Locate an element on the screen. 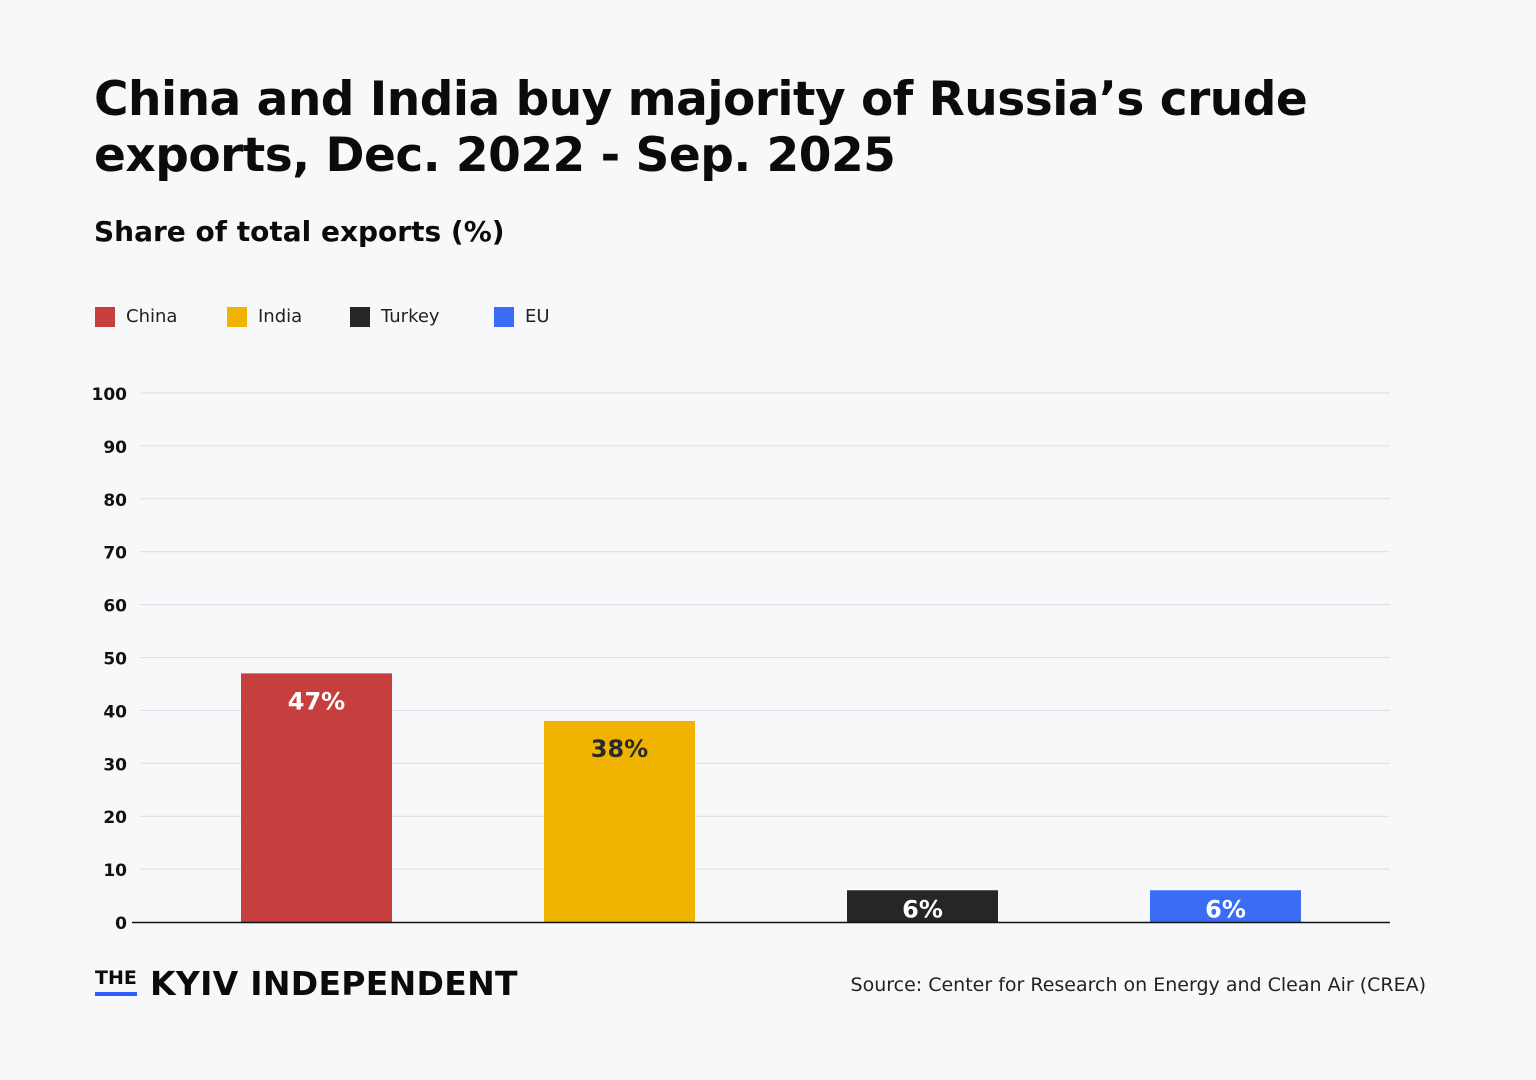  bar-turkey is located at coordinates (922, 906).